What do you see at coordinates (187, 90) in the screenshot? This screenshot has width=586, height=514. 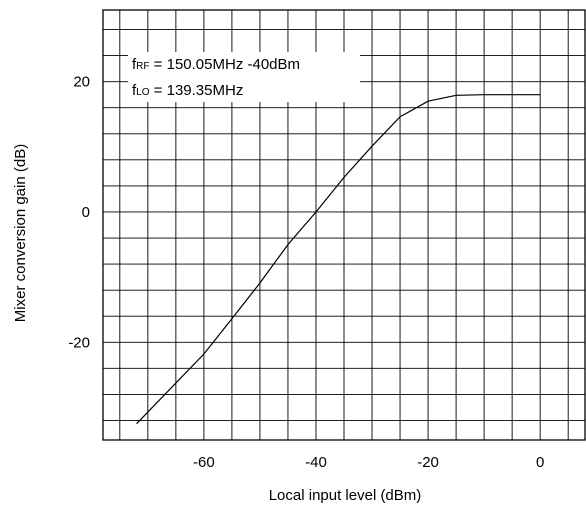 I see `annotation-flo: fLO = 139.35MHz` at bounding box center [187, 90].